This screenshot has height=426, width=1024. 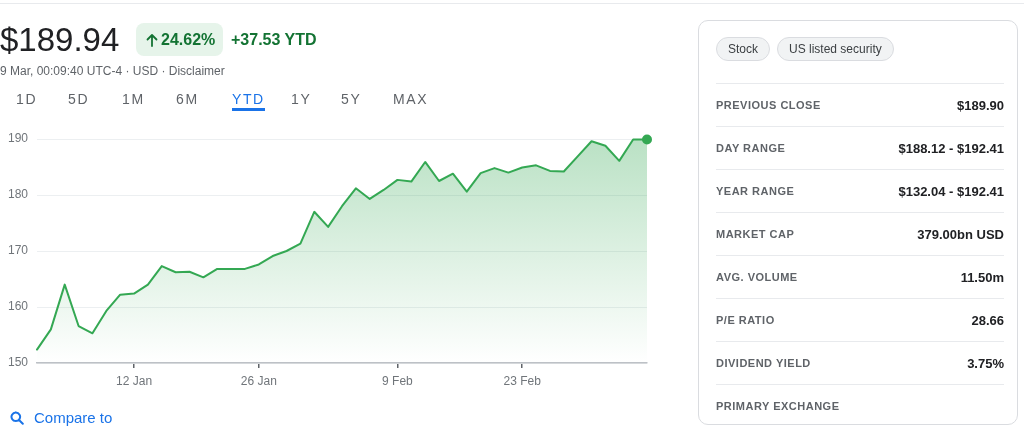 I want to click on x-tick-label: 26 Jan, so click(x=258, y=380).